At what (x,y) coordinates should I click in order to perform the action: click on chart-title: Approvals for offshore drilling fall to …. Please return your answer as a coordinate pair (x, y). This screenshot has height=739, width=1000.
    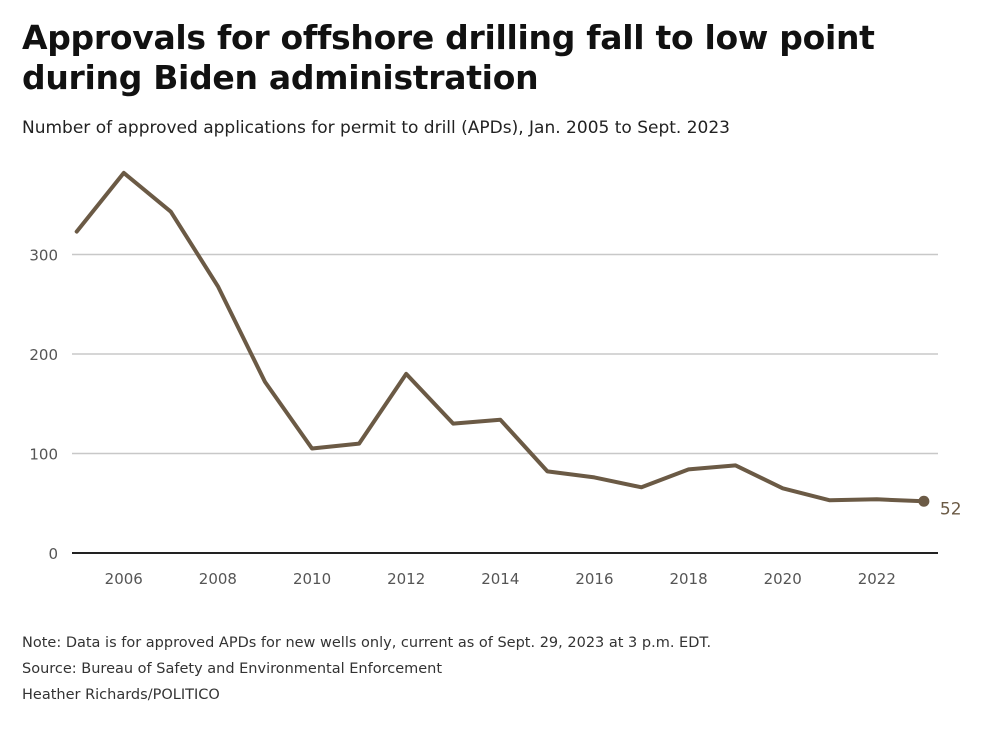
    Looking at the image, I should click on (448, 57).